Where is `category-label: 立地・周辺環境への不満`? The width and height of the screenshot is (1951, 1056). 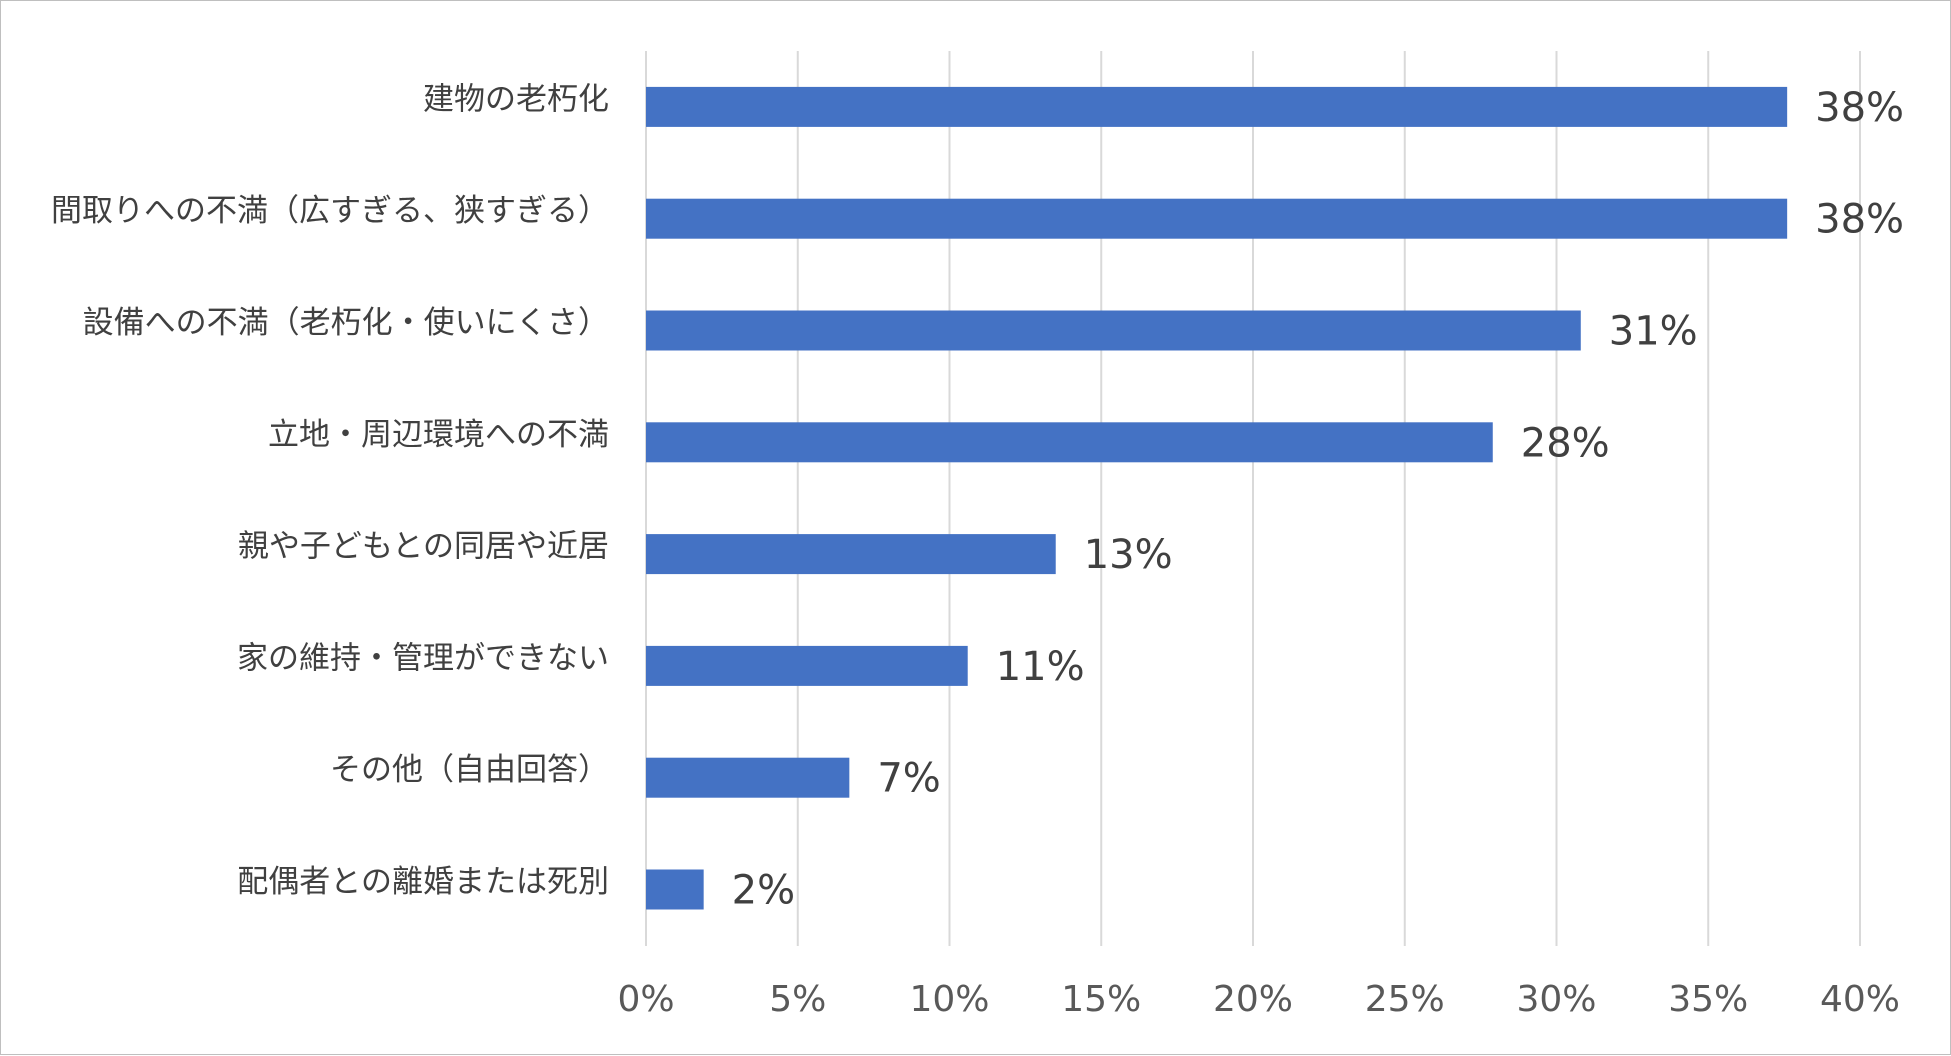 category-label: 立地・周辺環境への不満 is located at coordinates (438, 435).